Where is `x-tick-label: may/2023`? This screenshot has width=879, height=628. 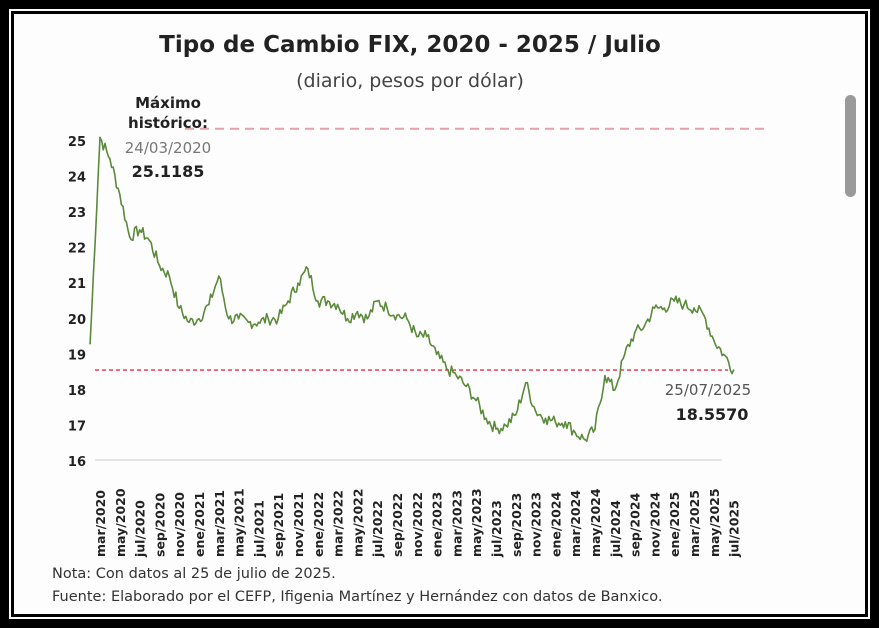
x-tick-label: may/2023 is located at coordinates (476, 522).